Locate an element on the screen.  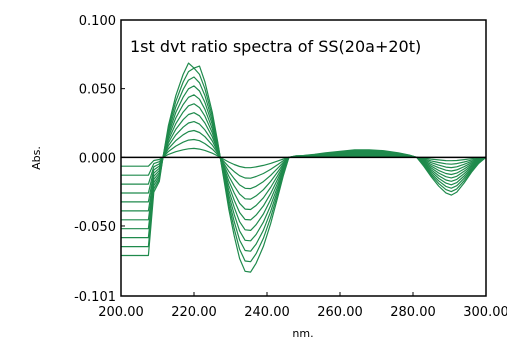
y-tick-label: -0.050 is located at coordinates (95, 227).